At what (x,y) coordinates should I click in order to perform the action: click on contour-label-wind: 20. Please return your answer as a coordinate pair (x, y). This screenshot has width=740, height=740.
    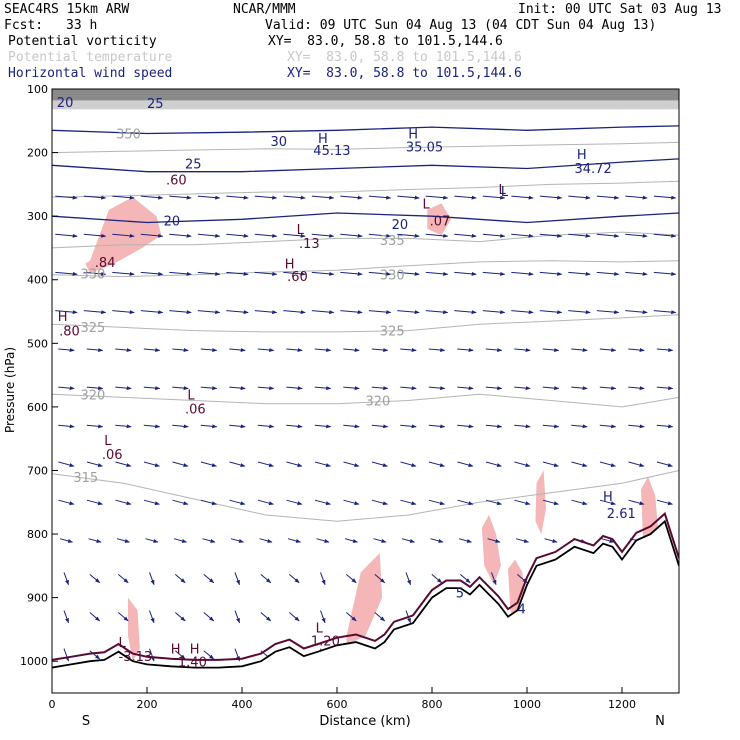
    Looking at the image, I should click on (400, 225).